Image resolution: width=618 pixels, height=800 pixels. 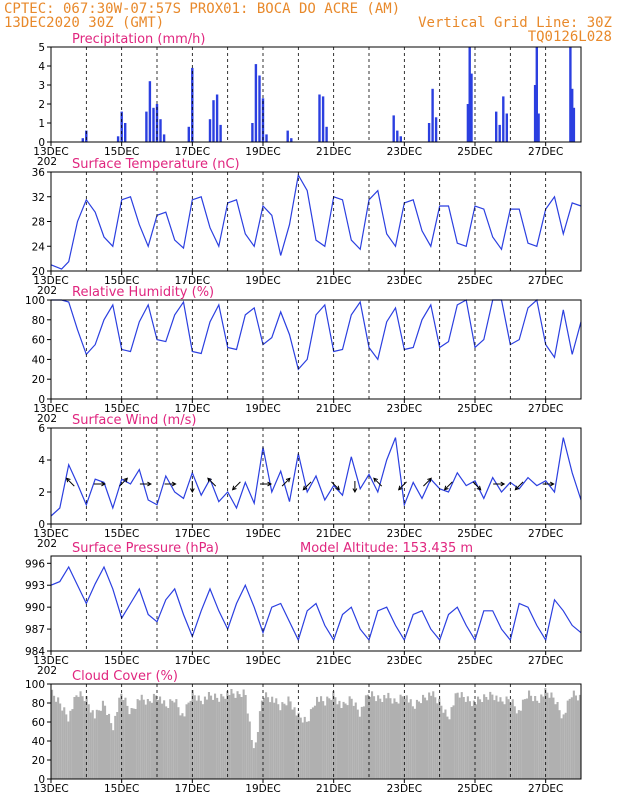 I want to click on x-tick-label: 23DEC, so click(x=404, y=281).